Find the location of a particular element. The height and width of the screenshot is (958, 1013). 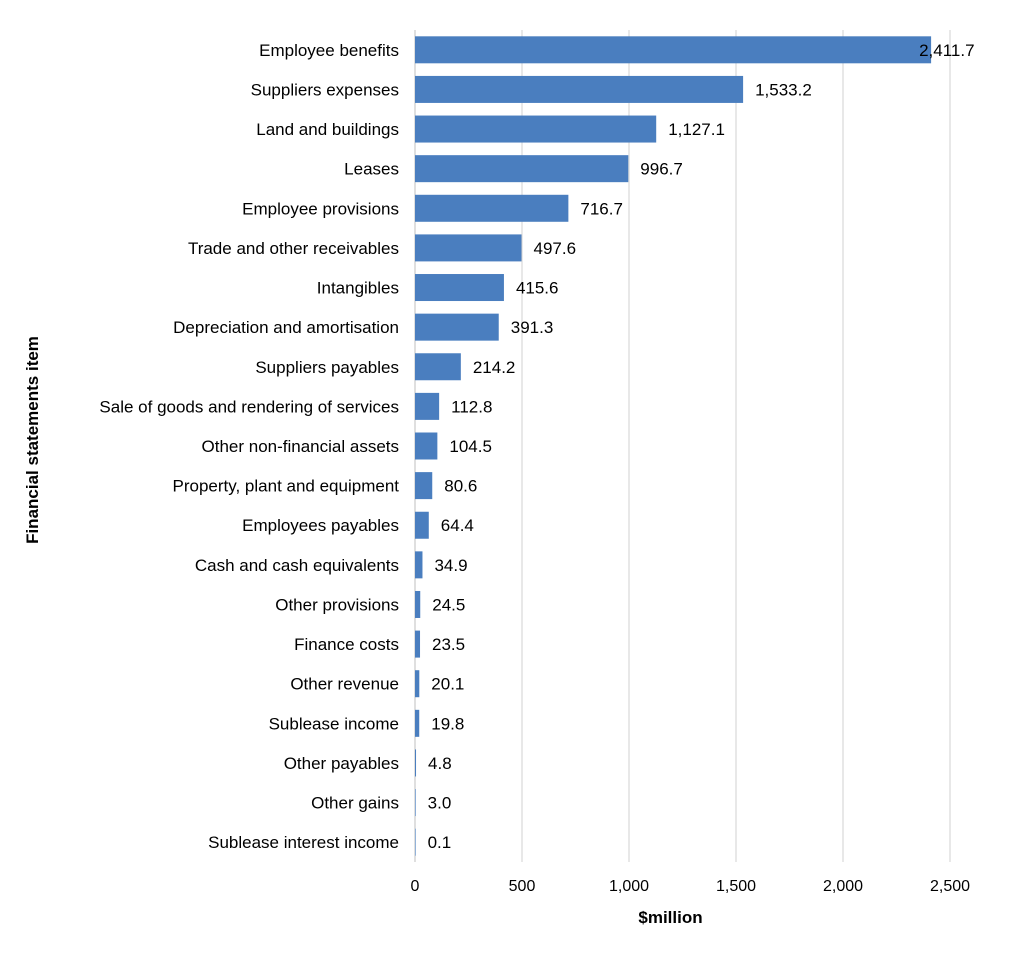

data-label: 1,127.1 is located at coordinates (696, 129).